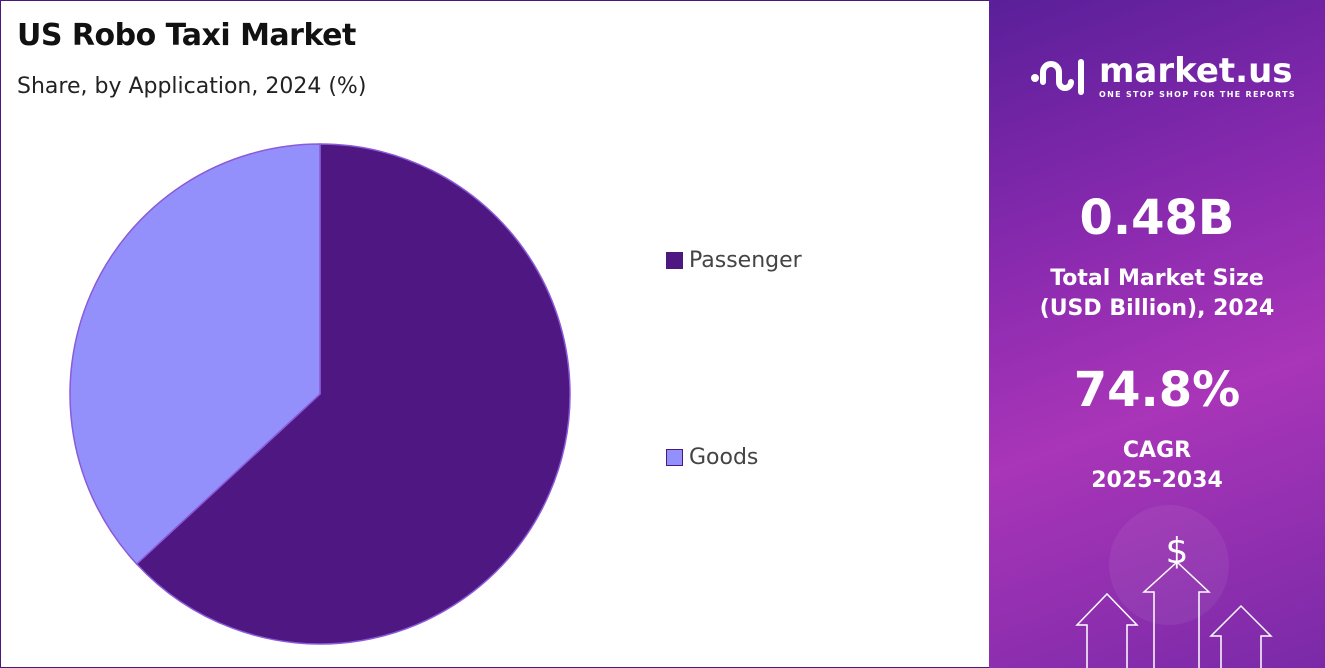 The height and width of the screenshot is (668, 1325). Describe the element at coordinates (1197, 94) in the screenshot. I see `brand-tagline: ONE STOP SHOP FOR THE REPORTS` at that location.